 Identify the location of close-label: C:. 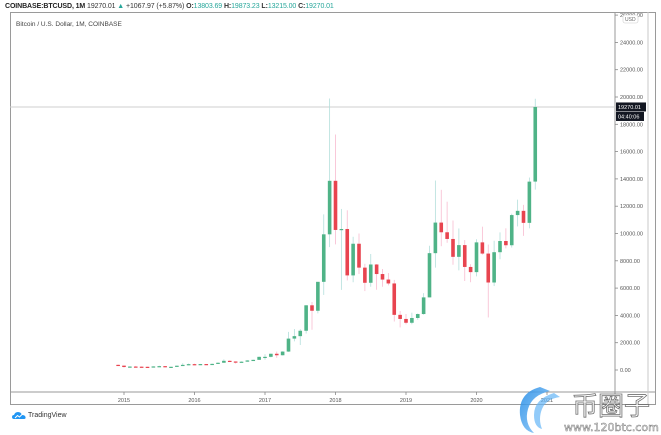
(302, 6).